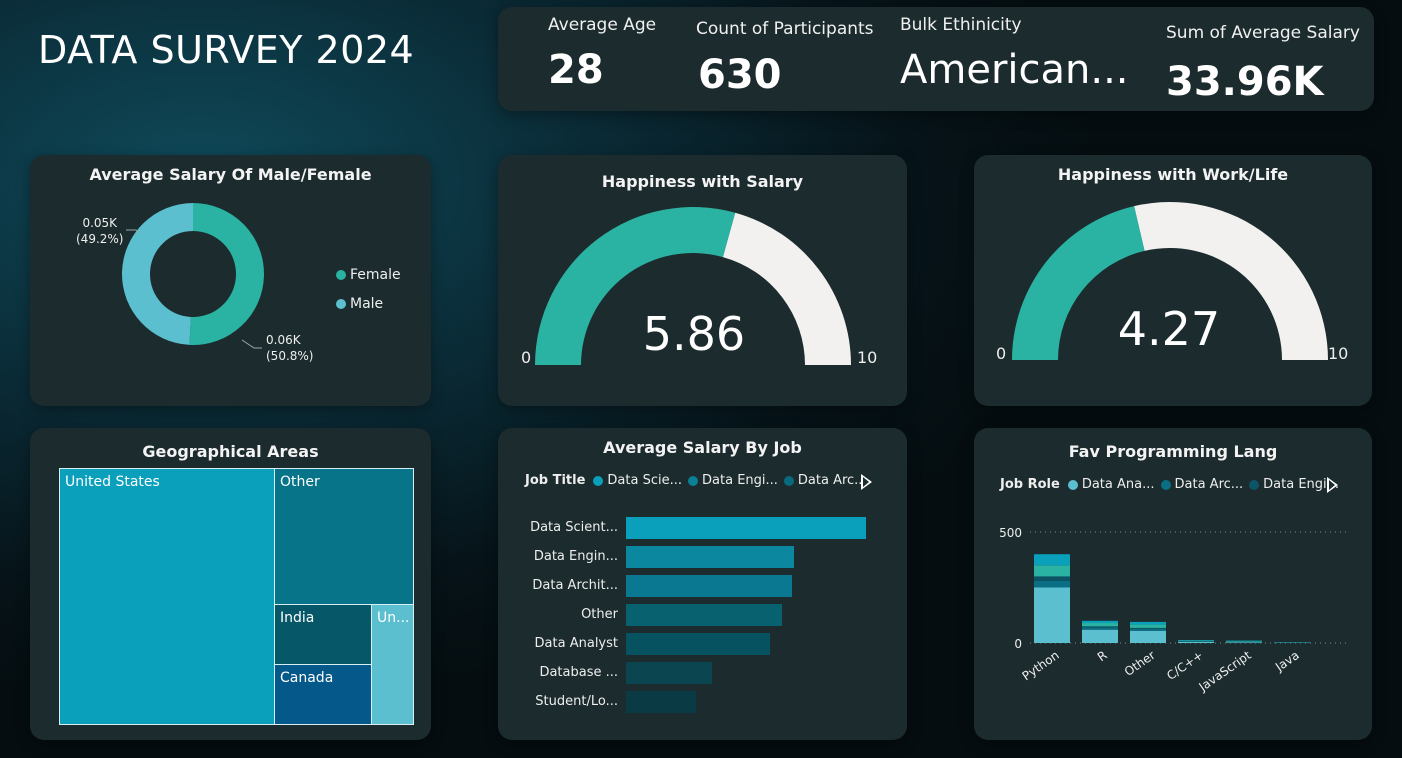 Image resolution: width=1402 pixels, height=758 pixels. What do you see at coordinates (599, 614) in the screenshot?
I see `bar-label: Other` at bounding box center [599, 614].